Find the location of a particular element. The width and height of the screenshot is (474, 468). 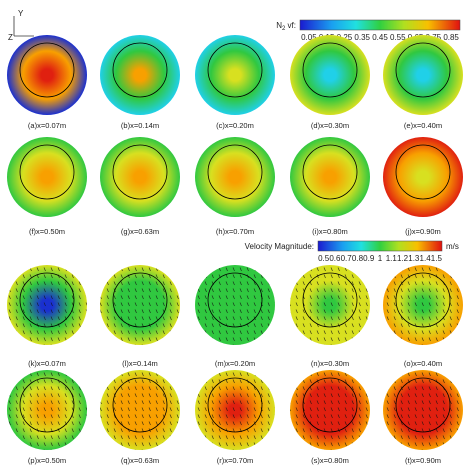

panel-caption: (j)x=0.90m is located at coordinates (423, 231).